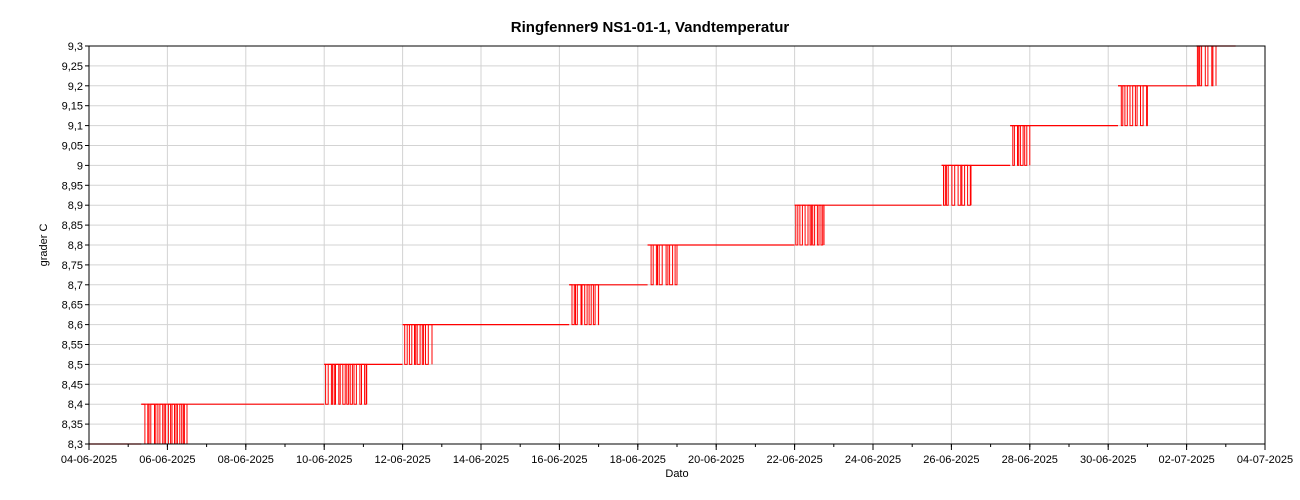 The width and height of the screenshot is (1300, 500). What do you see at coordinates (716, 460) in the screenshot?
I see `x-tick-label: 20-06-2025` at bounding box center [716, 460].